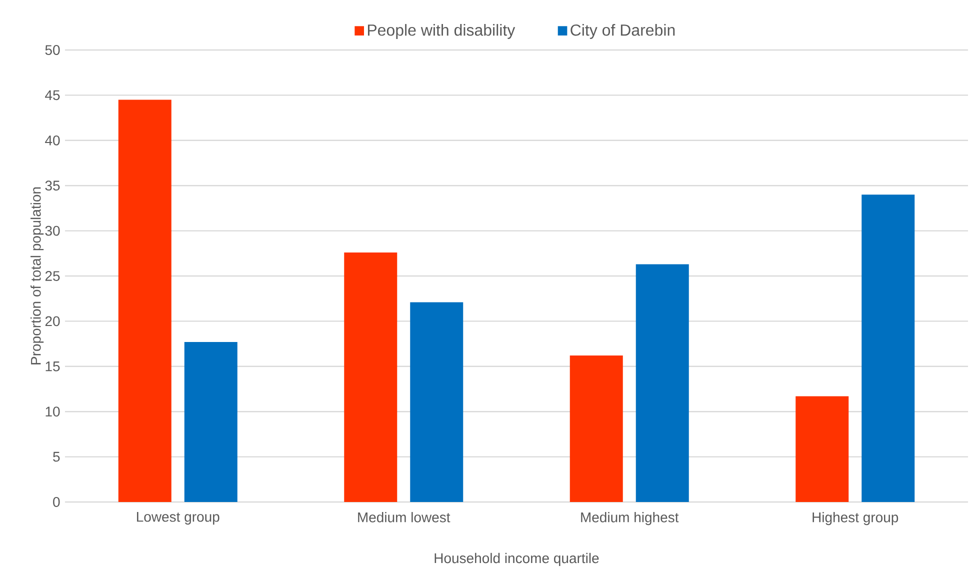  Describe the element at coordinates (52, 321) in the screenshot. I see `y-tick-label: 20` at that location.